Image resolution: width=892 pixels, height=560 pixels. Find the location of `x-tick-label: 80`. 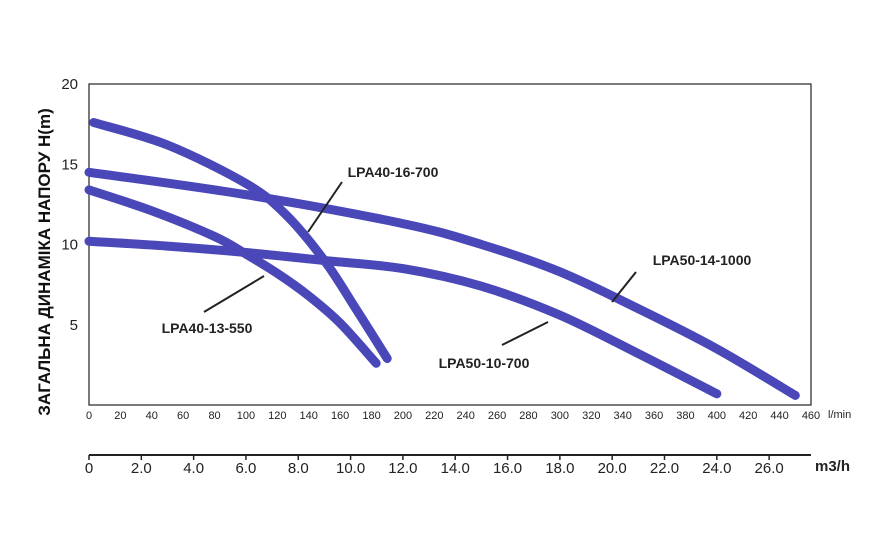

x-tick-label: 80 is located at coordinates (214, 416).